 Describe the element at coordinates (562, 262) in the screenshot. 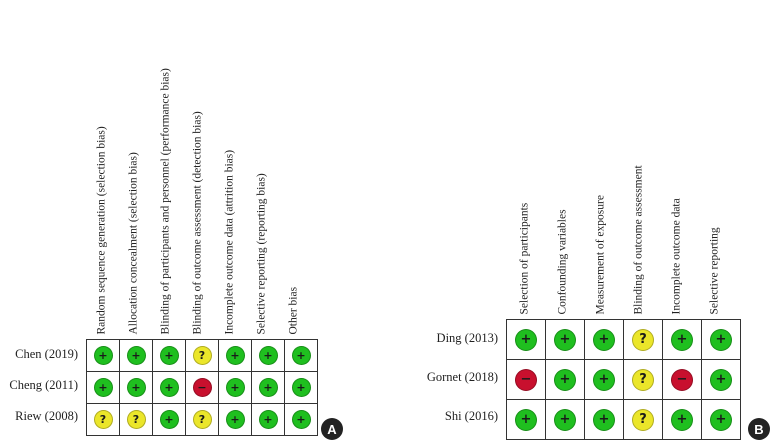

I see `panel_b-domain-header: Confounding variables` at that location.